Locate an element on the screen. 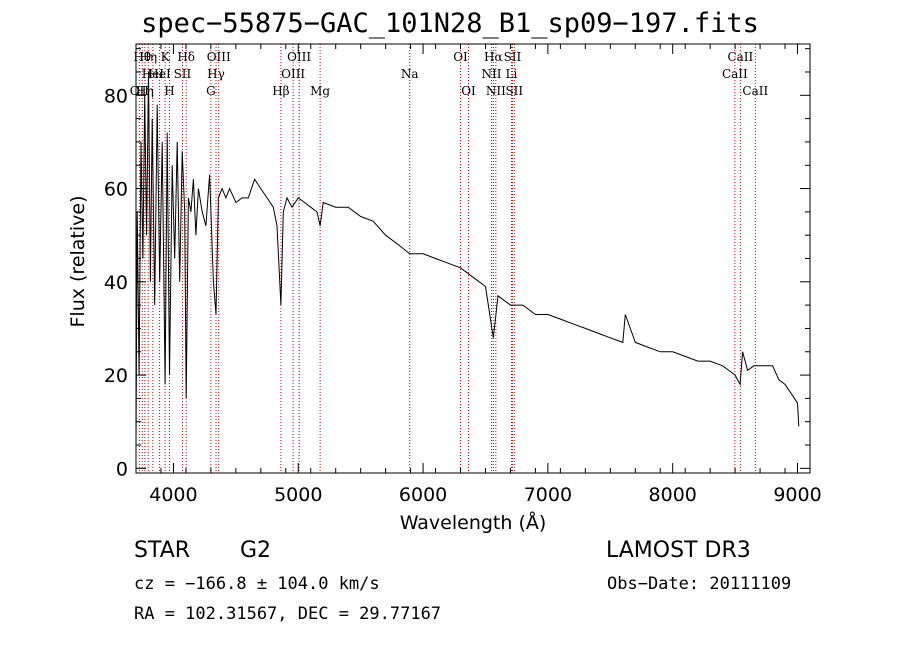 The width and height of the screenshot is (900, 649). x-tick-label: 4000 is located at coordinates (173, 495).